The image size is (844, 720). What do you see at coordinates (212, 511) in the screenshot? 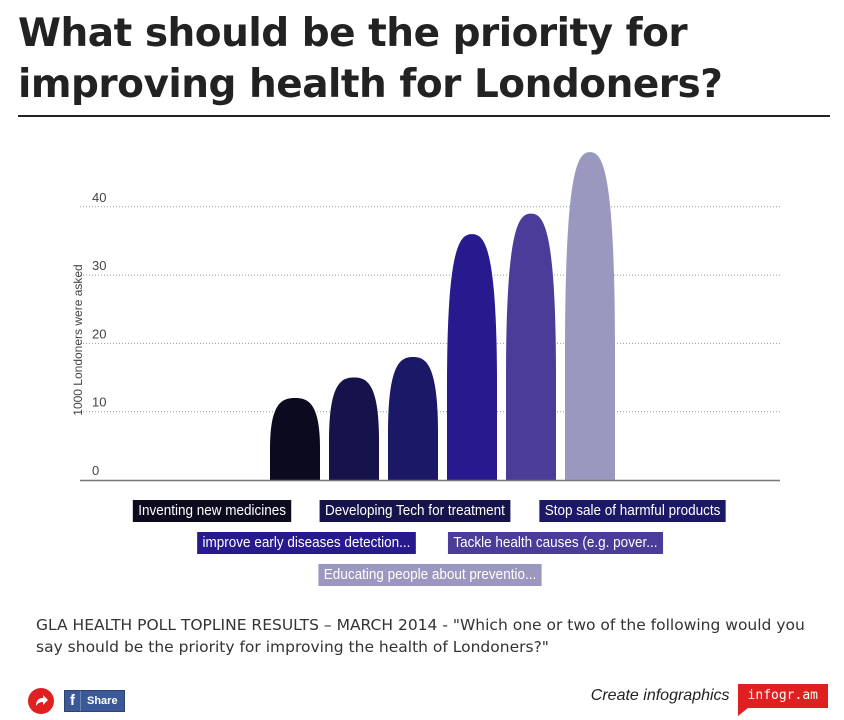
I see `legend-item-1: Inventing new medicines` at bounding box center [212, 511].